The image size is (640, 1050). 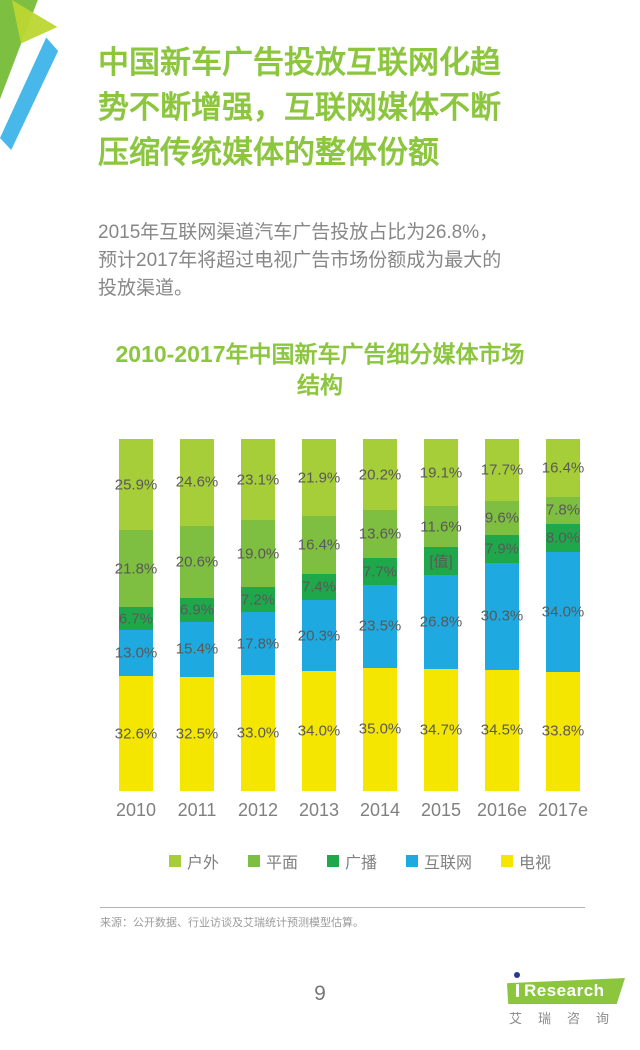 I want to click on bar-segment-电视: 32.5%, so click(x=197, y=733).